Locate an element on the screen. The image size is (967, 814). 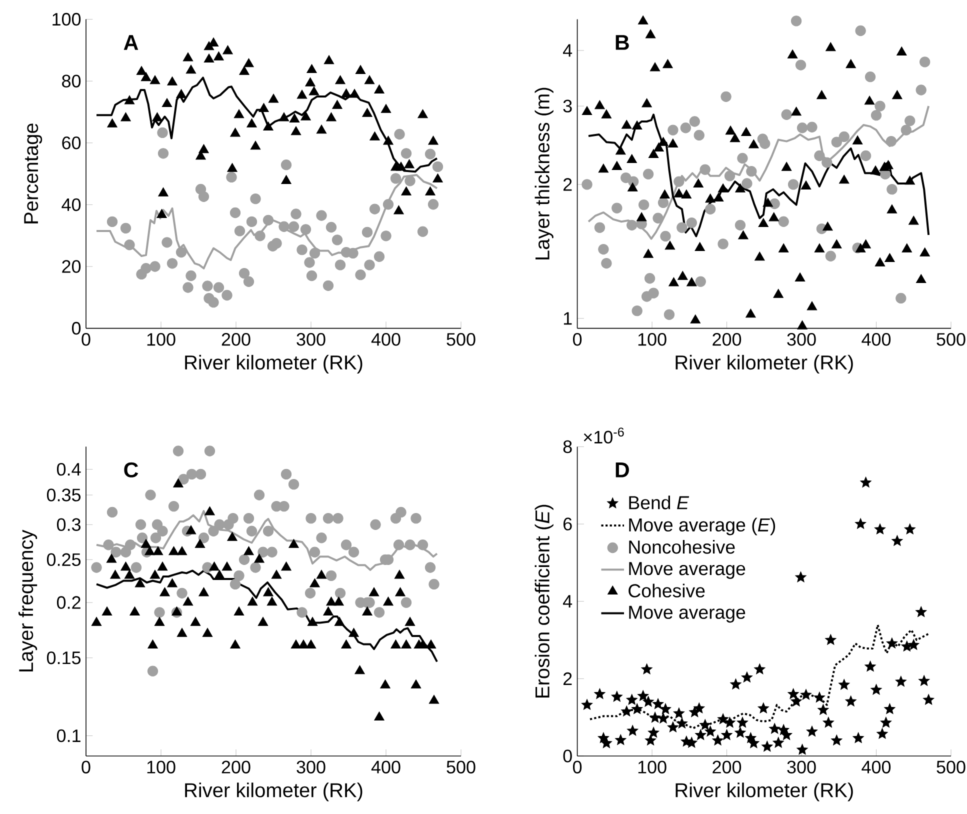
y-tick-label: 40 is located at coordinates (71, 205).